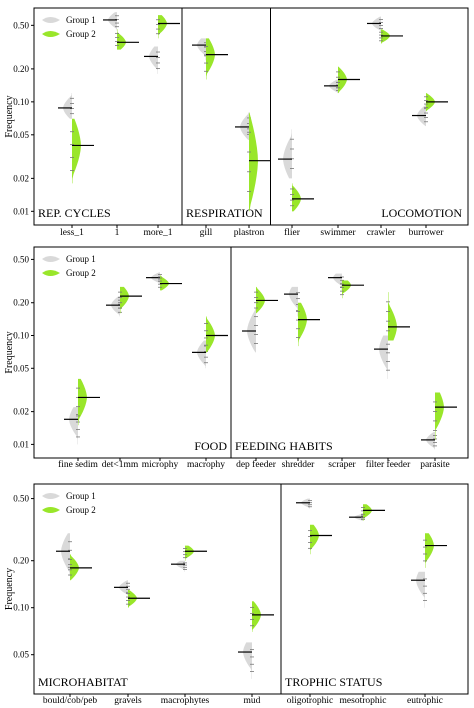 This screenshot has width=474, height=708. What do you see at coordinates (128, 701) in the screenshot?
I see `category-label-gravels: gravels` at bounding box center [128, 701].